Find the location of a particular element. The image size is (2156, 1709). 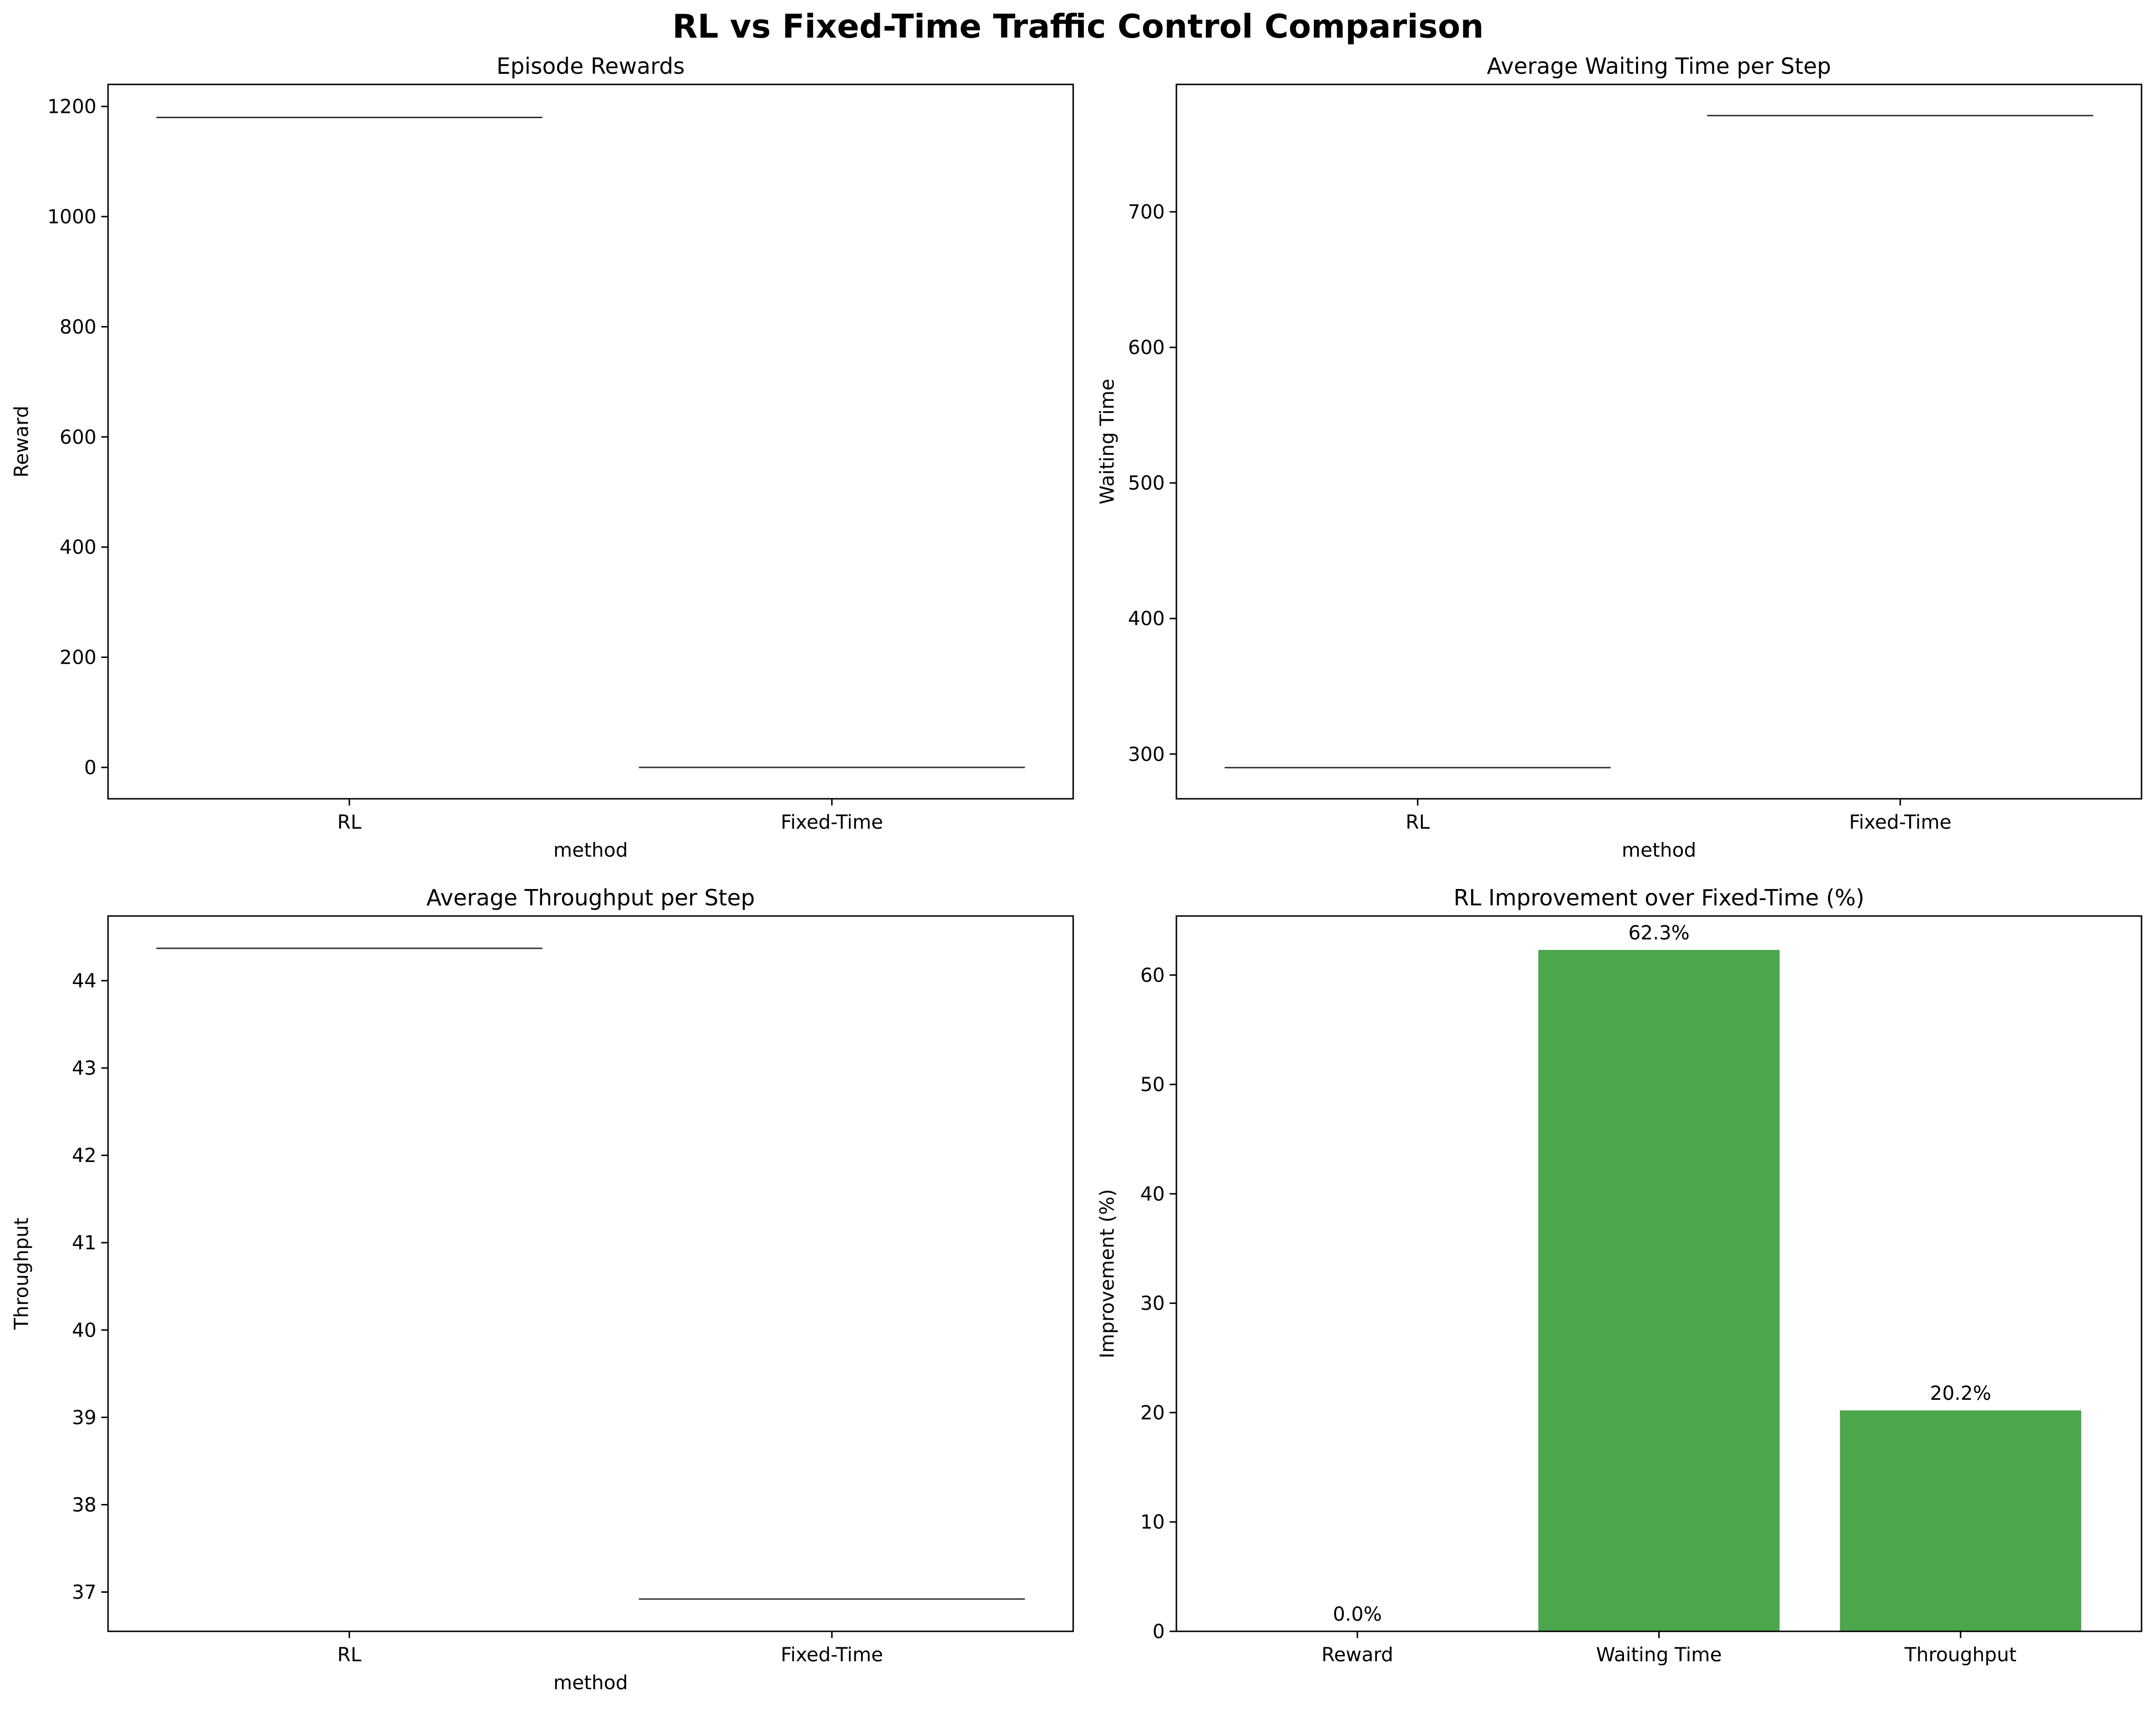

y-tick-label: 800 is located at coordinates (78, 327).